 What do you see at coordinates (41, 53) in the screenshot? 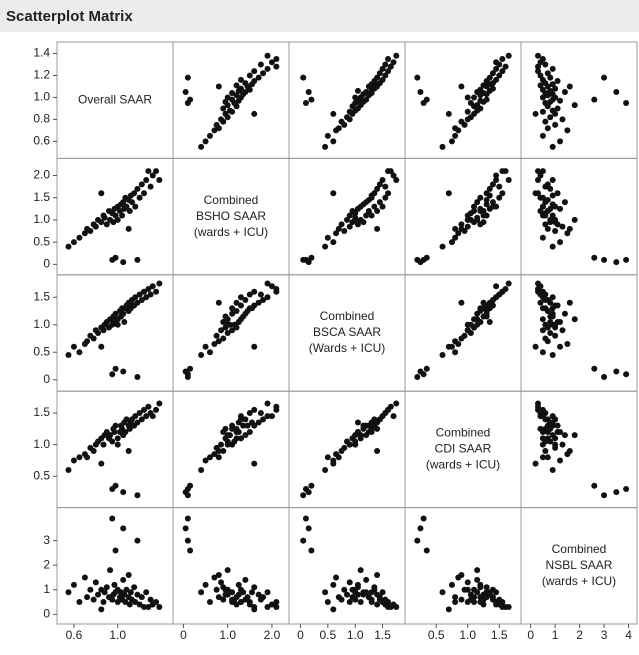
I see `y-tick-label: 1.4` at bounding box center [41, 53].